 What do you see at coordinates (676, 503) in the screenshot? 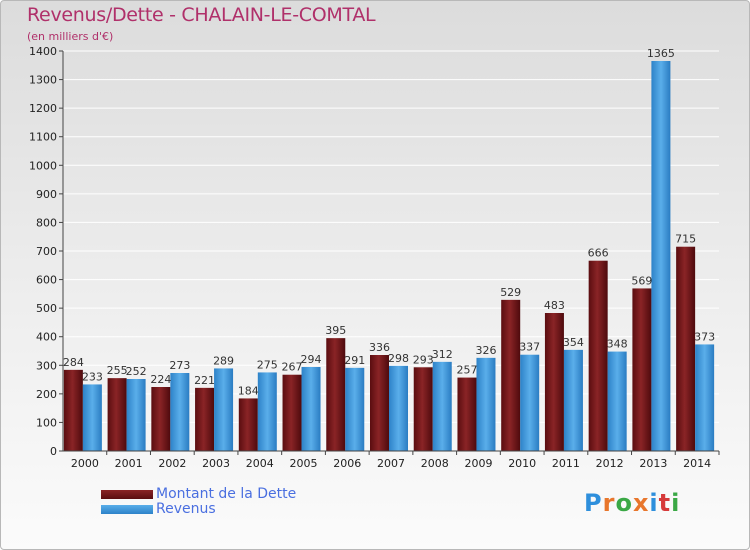
I see `brand-letter: i` at bounding box center [676, 503].